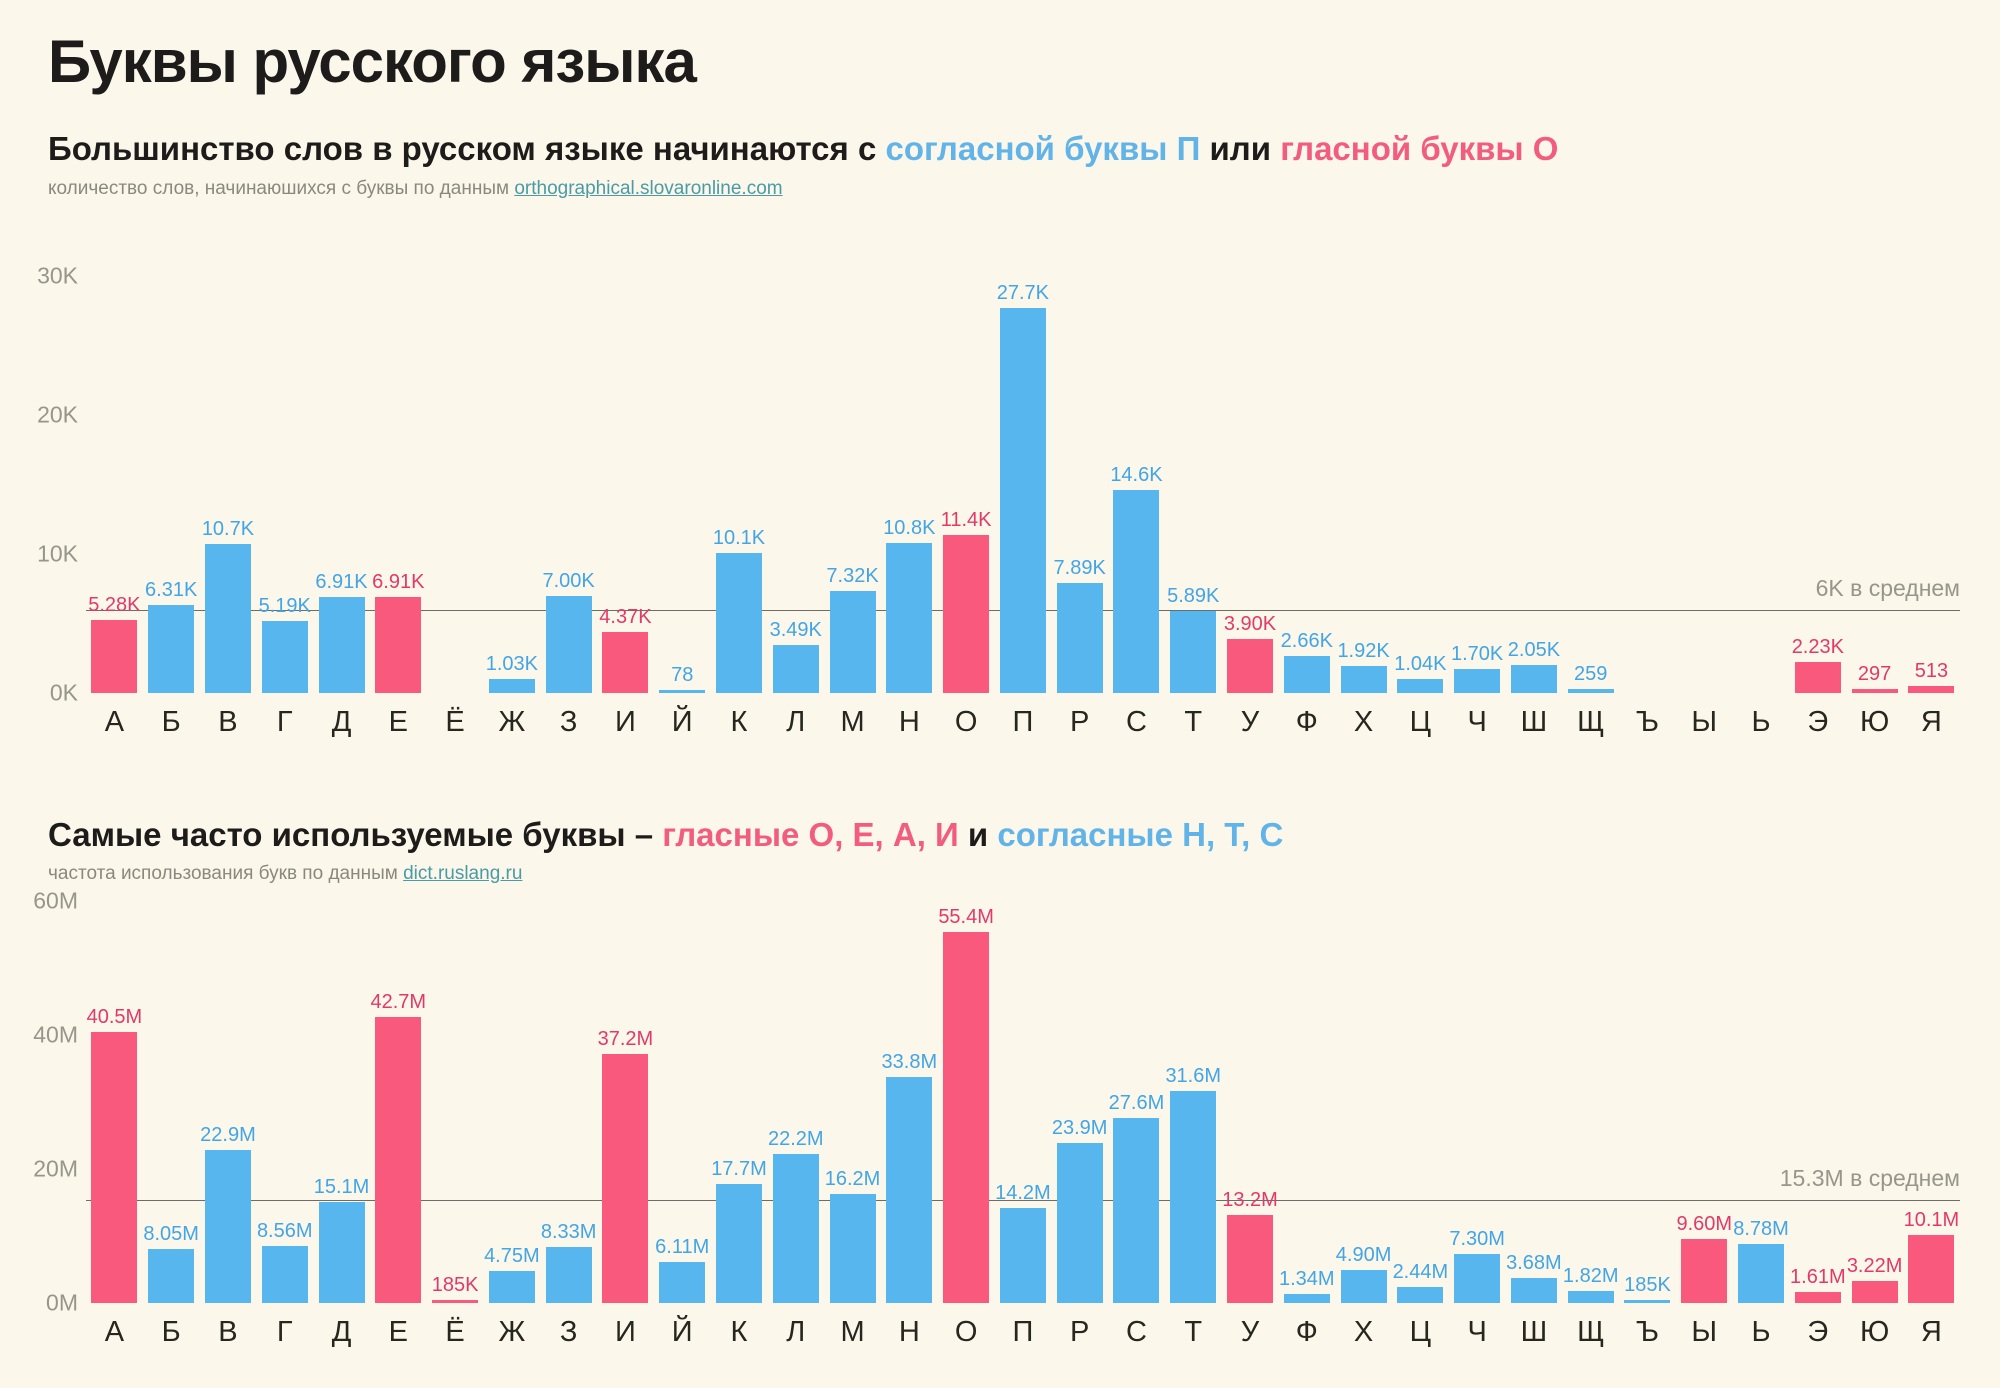 The width and height of the screenshot is (2000, 1388). Describe the element at coordinates (1931, 484) in the screenshot. I see `bar-slot: 513` at that location.